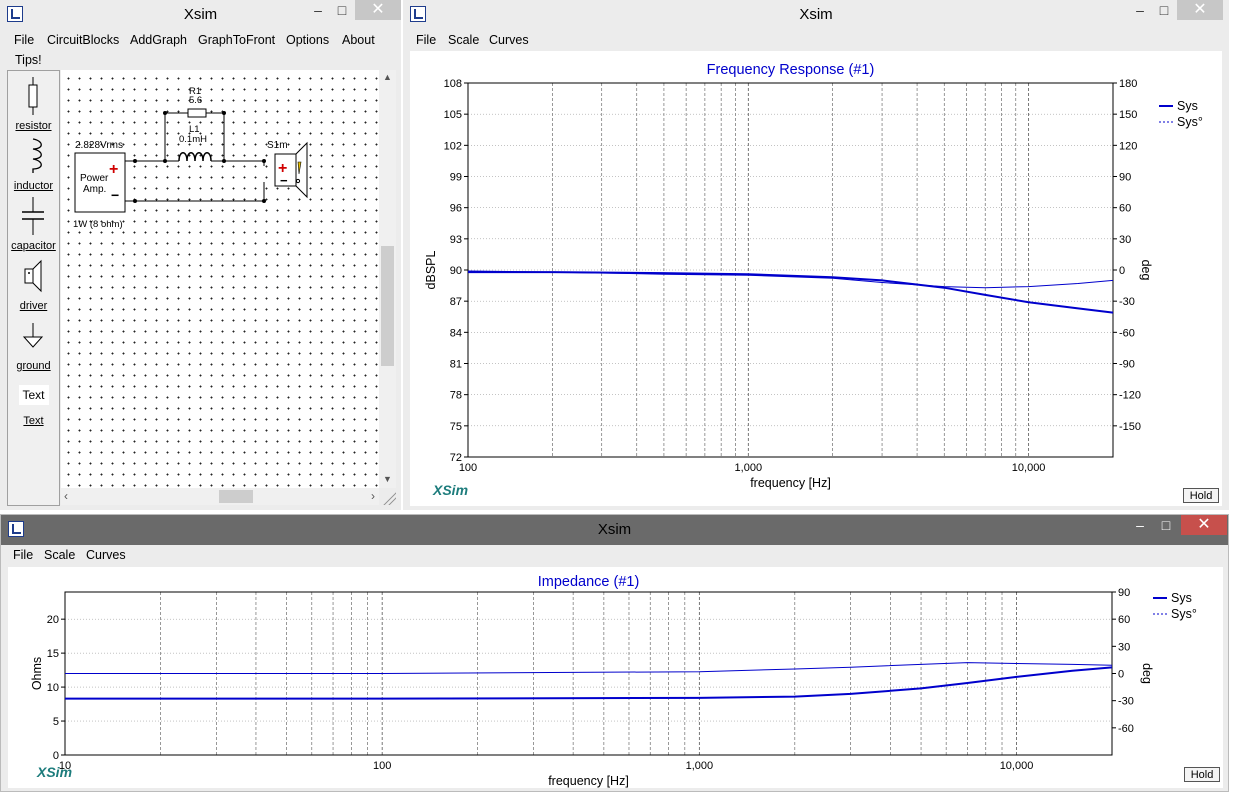  What do you see at coordinates (358, 40) in the screenshot?
I see `menu-about: About` at bounding box center [358, 40].